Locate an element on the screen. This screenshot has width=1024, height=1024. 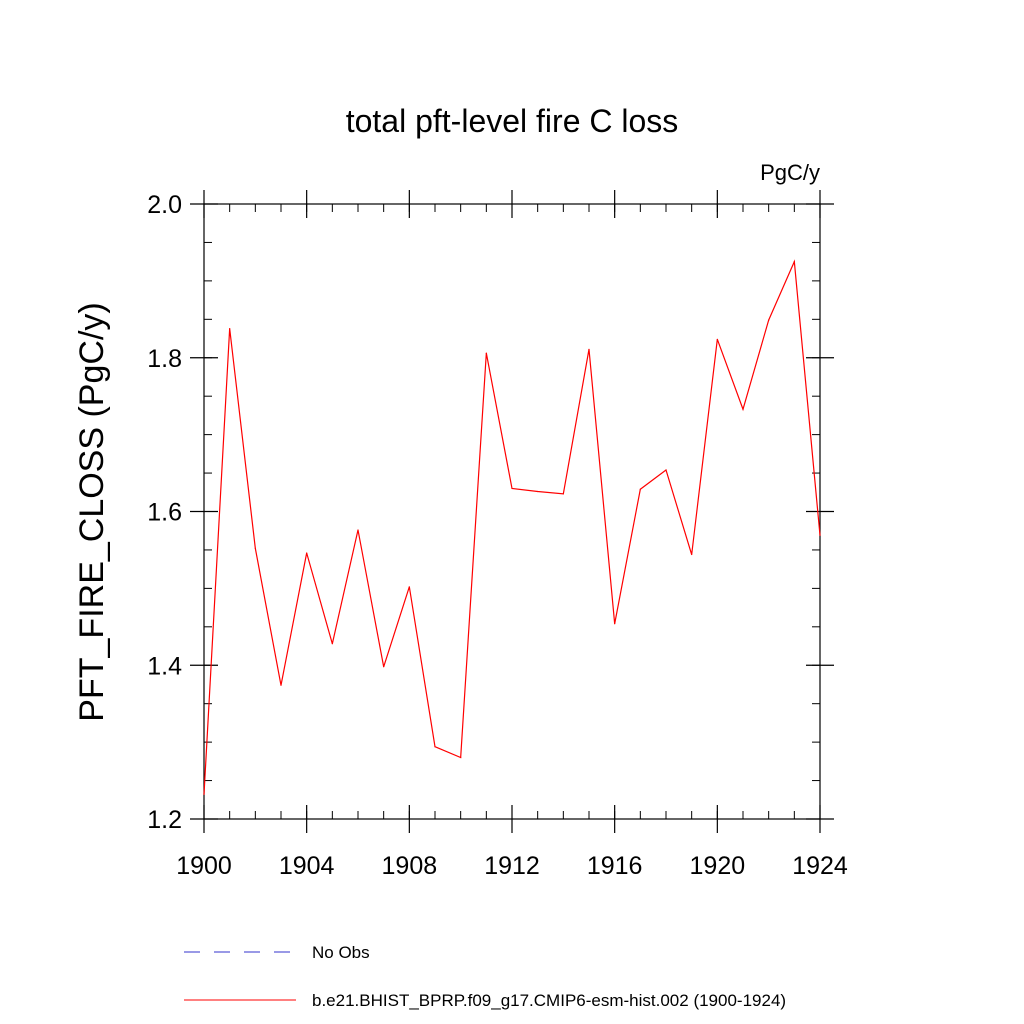
units-label: PgC/y is located at coordinates (790, 172).